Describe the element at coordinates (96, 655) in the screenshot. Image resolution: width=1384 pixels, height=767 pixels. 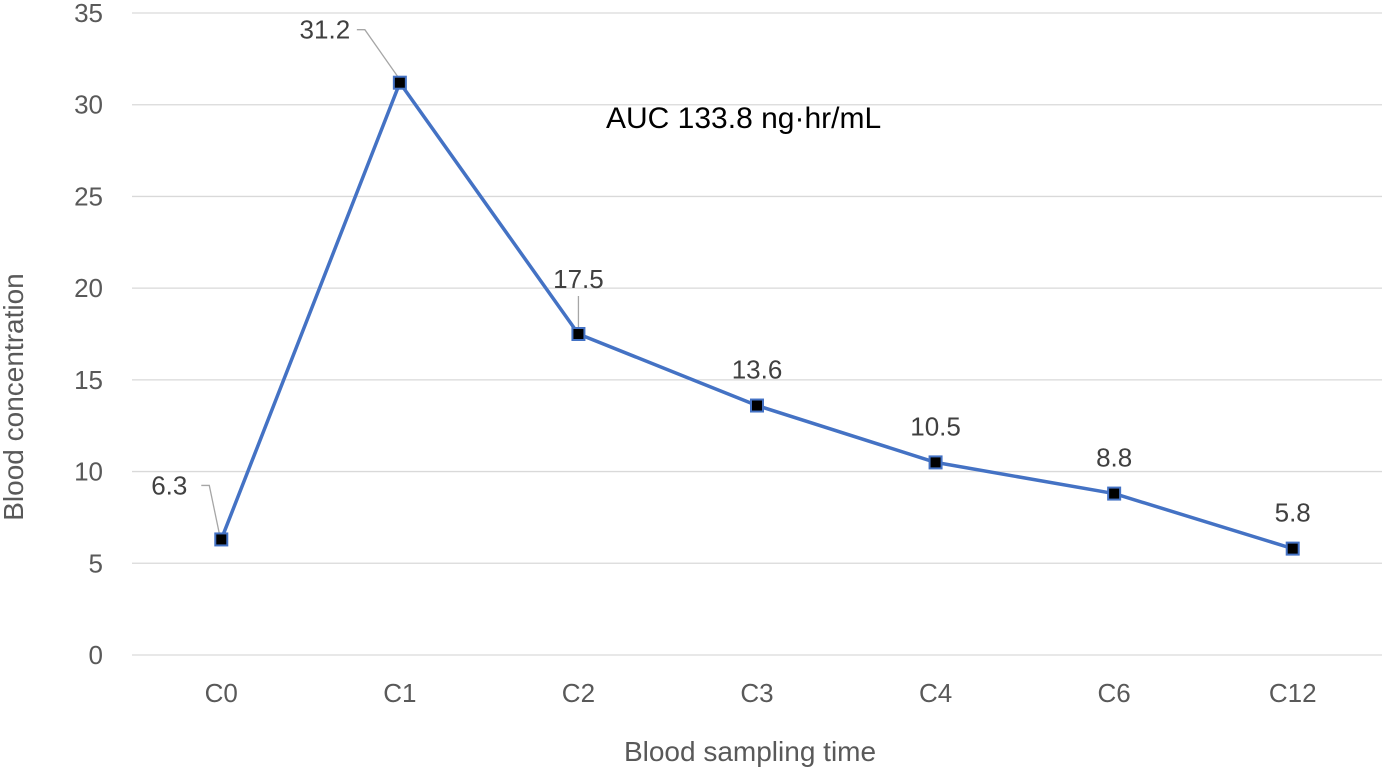
I see `y-tick-label: 0` at that location.